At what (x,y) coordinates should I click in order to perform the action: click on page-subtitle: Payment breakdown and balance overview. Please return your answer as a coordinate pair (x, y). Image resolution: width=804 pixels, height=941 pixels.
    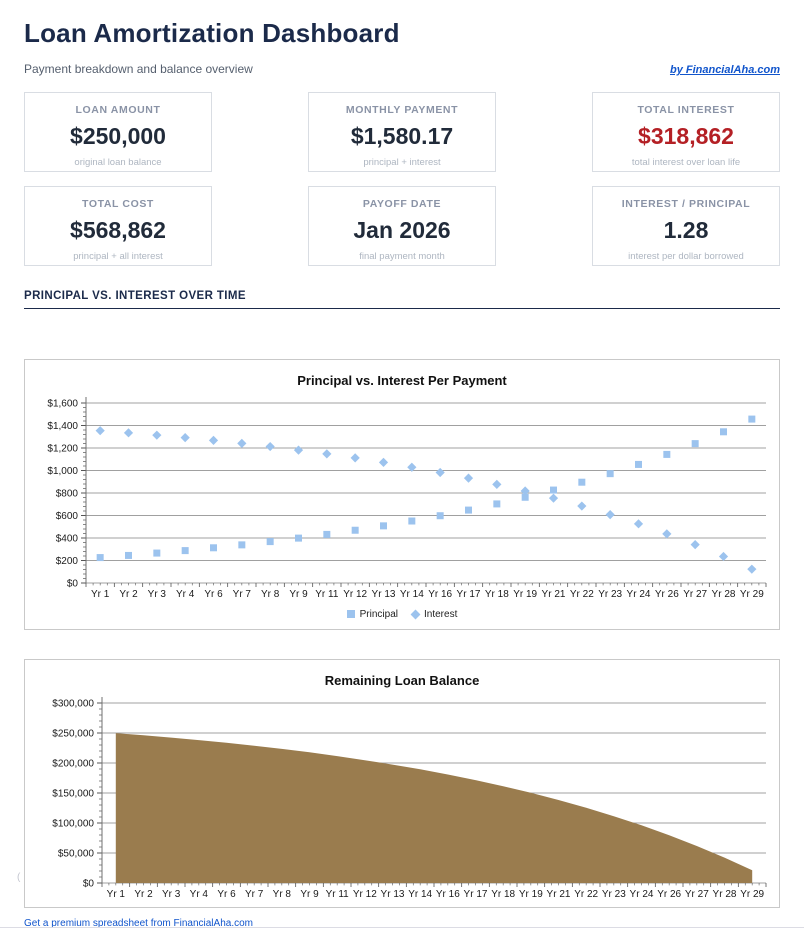
    Looking at the image, I should click on (138, 69).